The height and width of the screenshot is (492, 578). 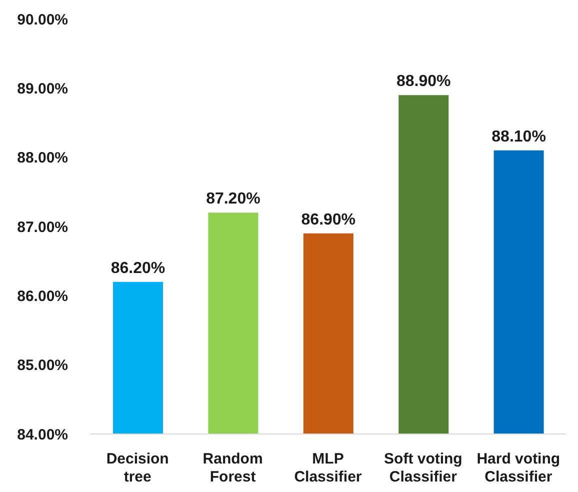 I want to click on y-tick-label: 85.00%, so click(x=42, y=365).